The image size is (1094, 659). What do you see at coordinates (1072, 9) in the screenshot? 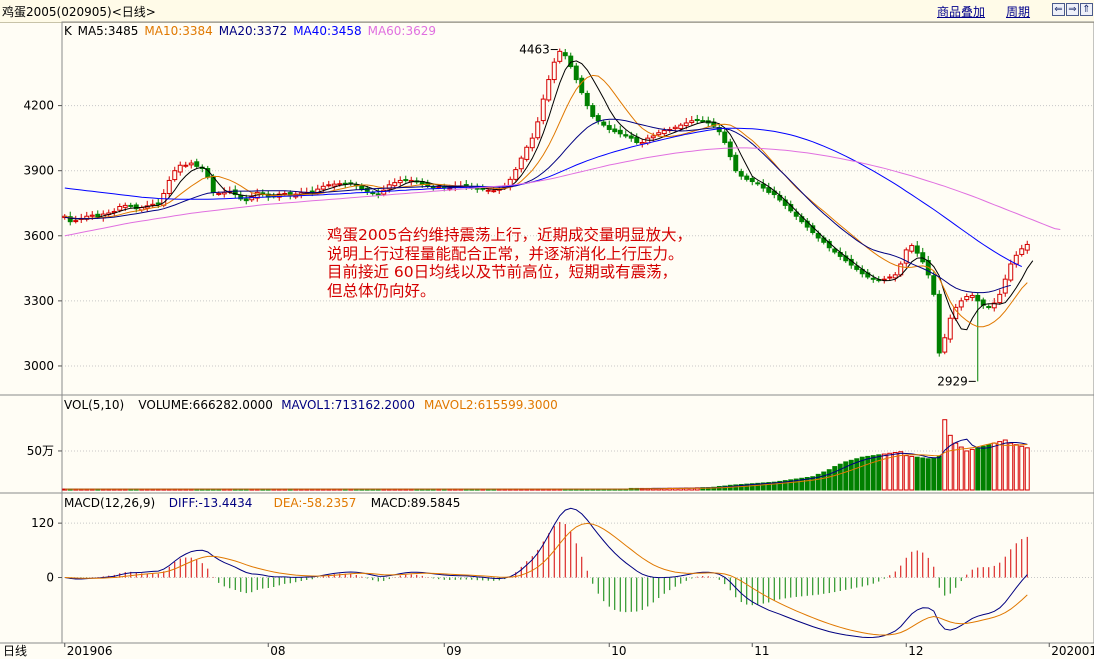
I see `nav-right-button: ⇒` at bounding box center [1072, 9].